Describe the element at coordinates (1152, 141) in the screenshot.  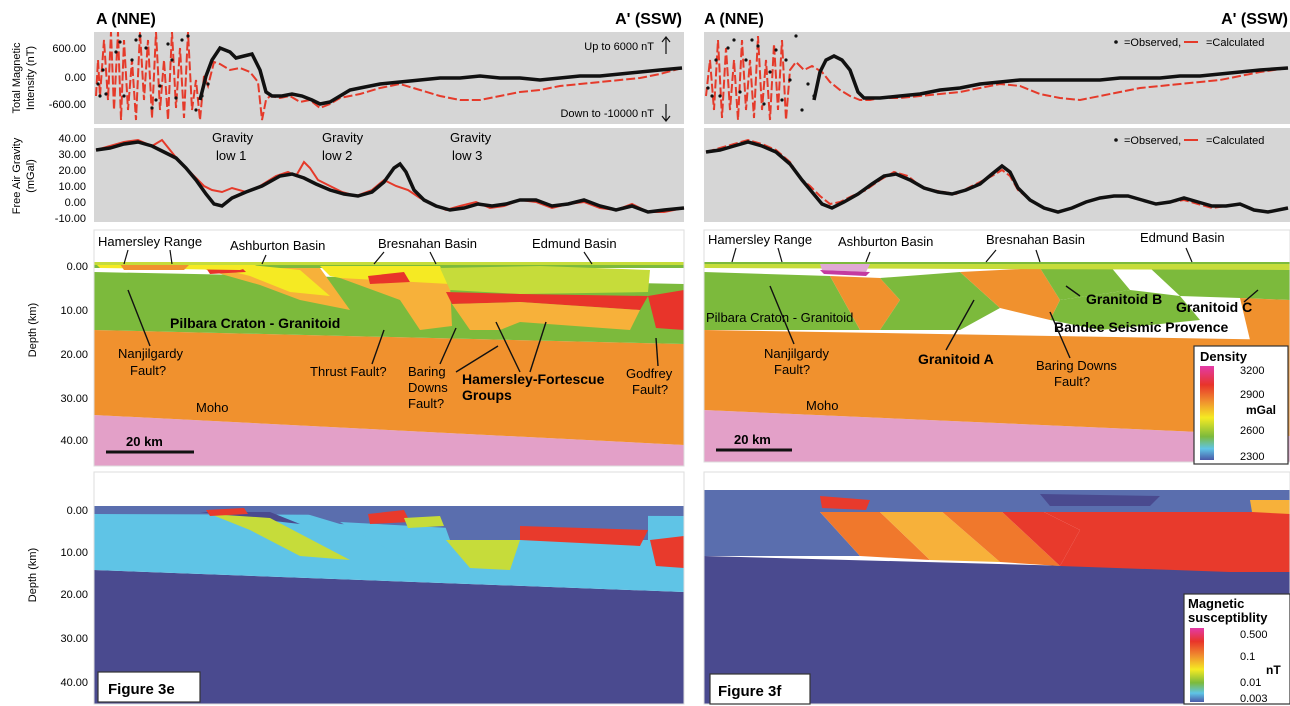
I see `legend-observed-grav: =Observed,` at that location.